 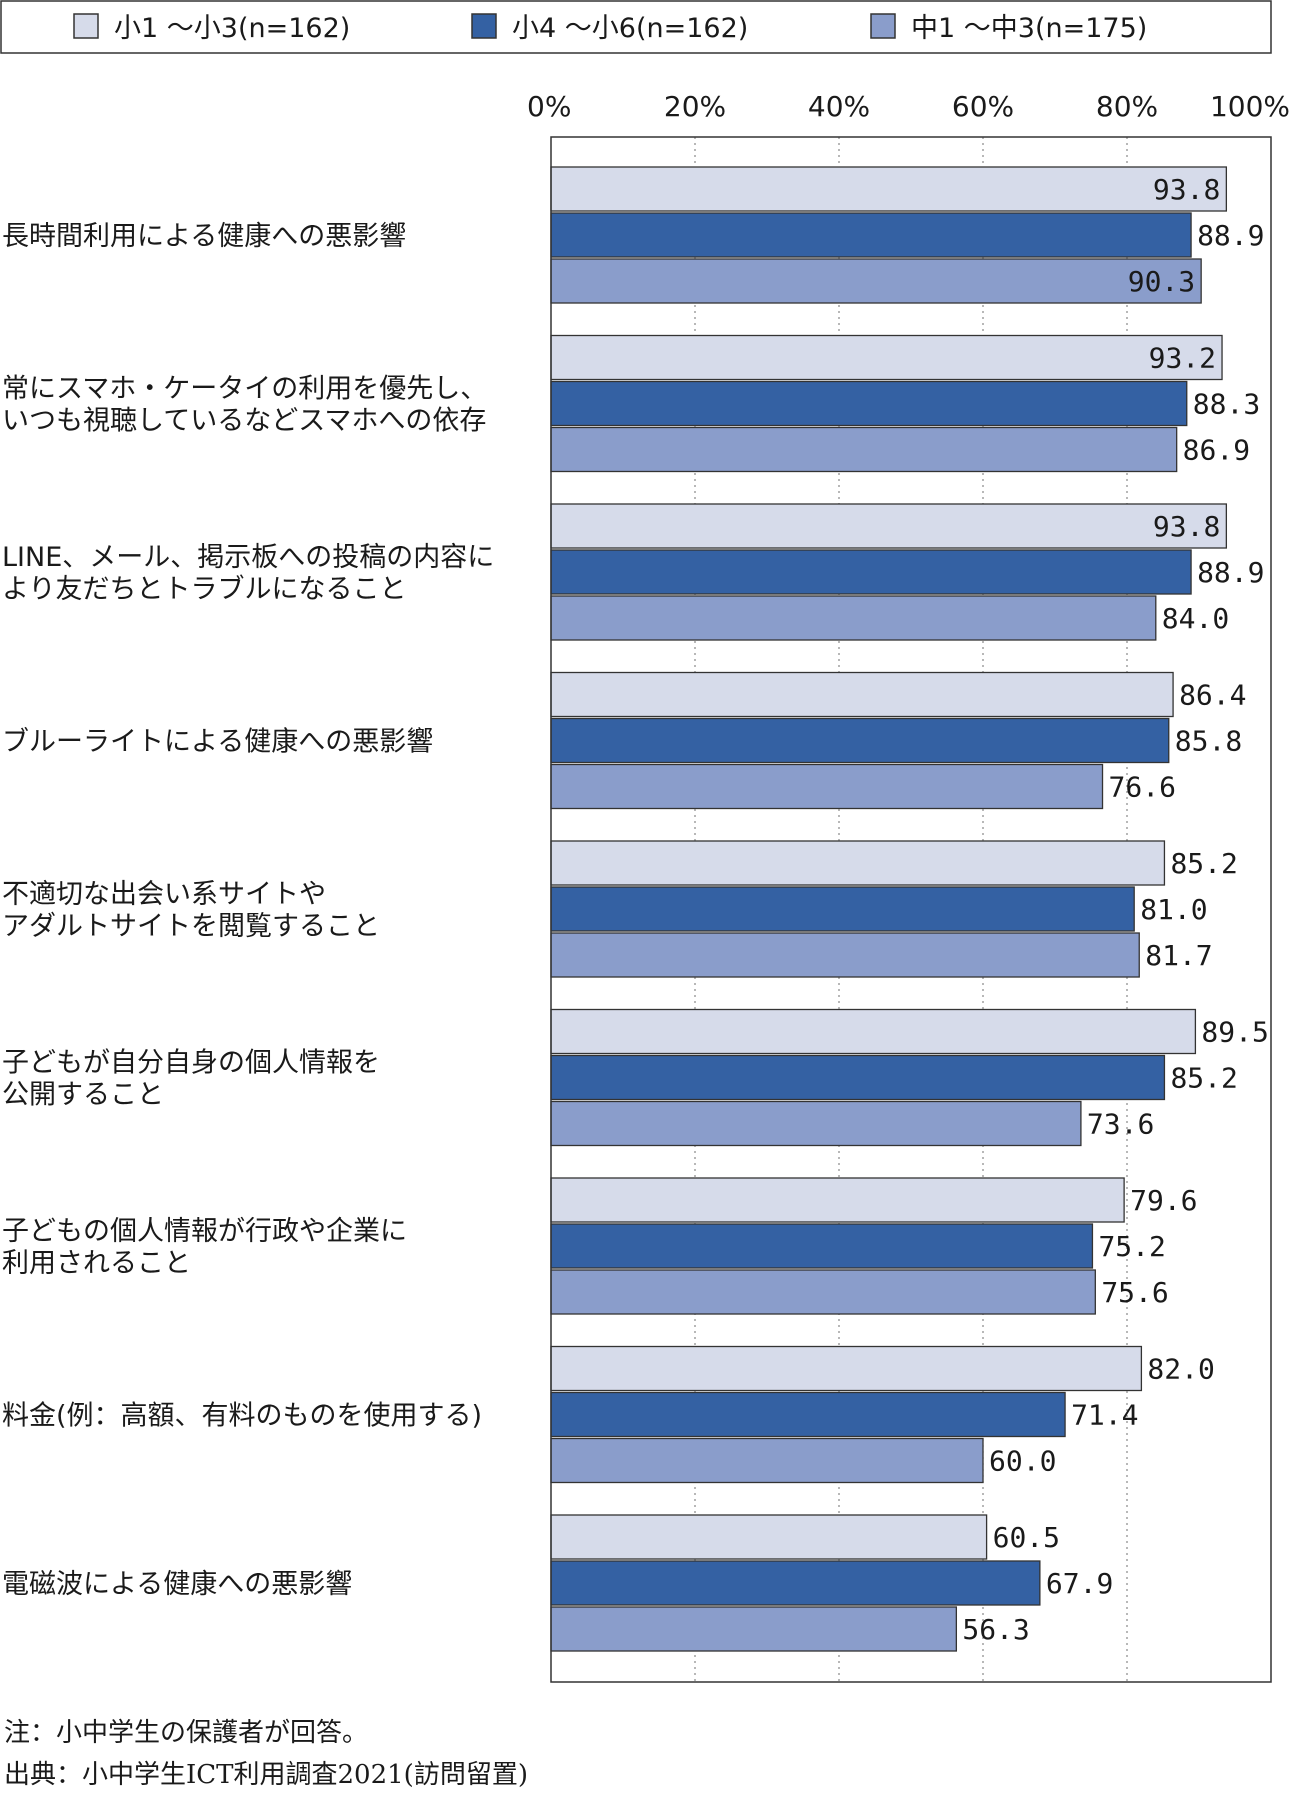 I want to click on data-label: 82.0, so click(x=1180, y=1369).